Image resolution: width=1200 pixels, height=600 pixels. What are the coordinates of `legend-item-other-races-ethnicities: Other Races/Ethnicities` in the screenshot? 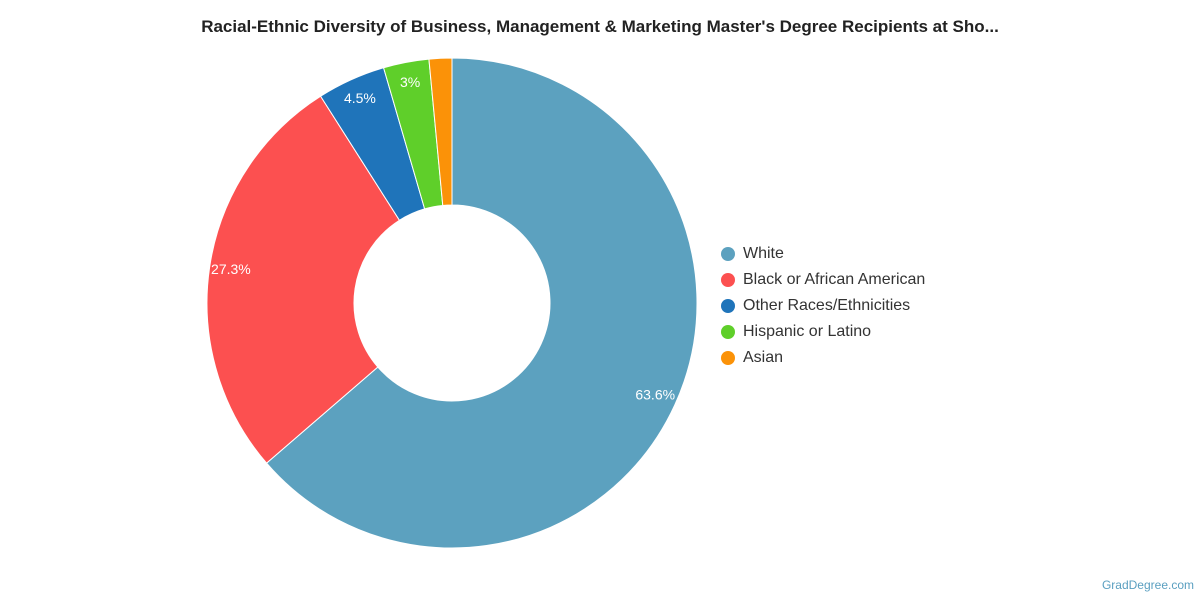 It's located at (823, 306).